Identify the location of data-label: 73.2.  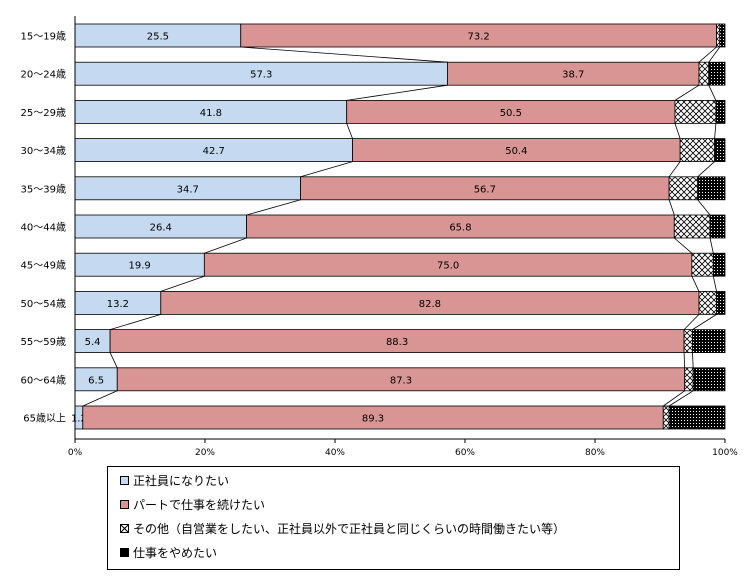
(479, 37).